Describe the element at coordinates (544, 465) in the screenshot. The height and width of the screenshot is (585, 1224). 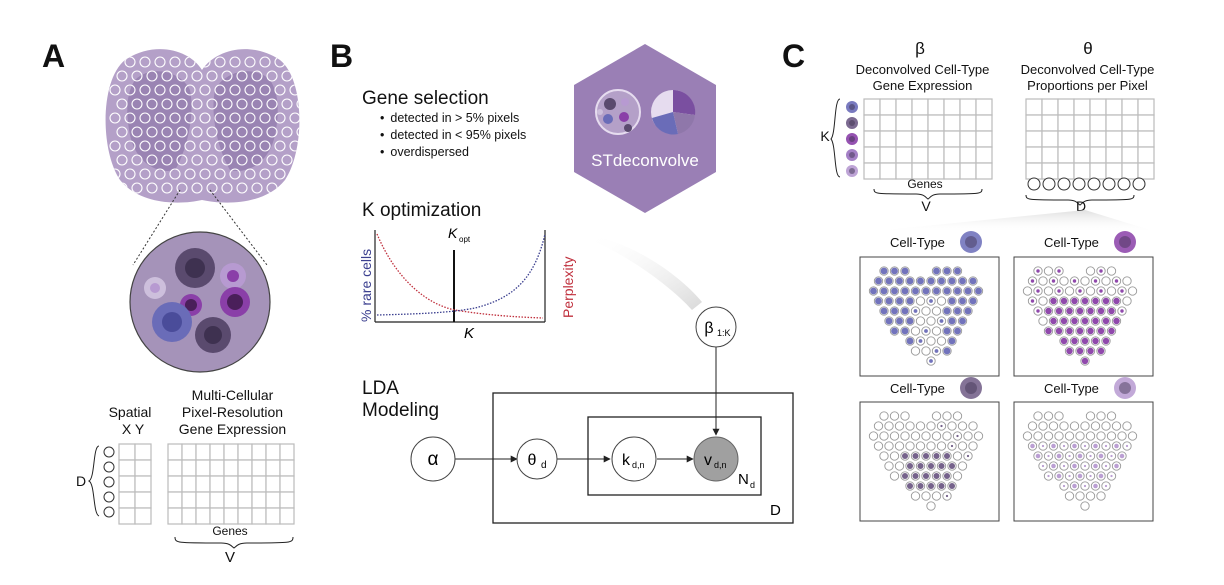
I see `svg-text: d` at that location.